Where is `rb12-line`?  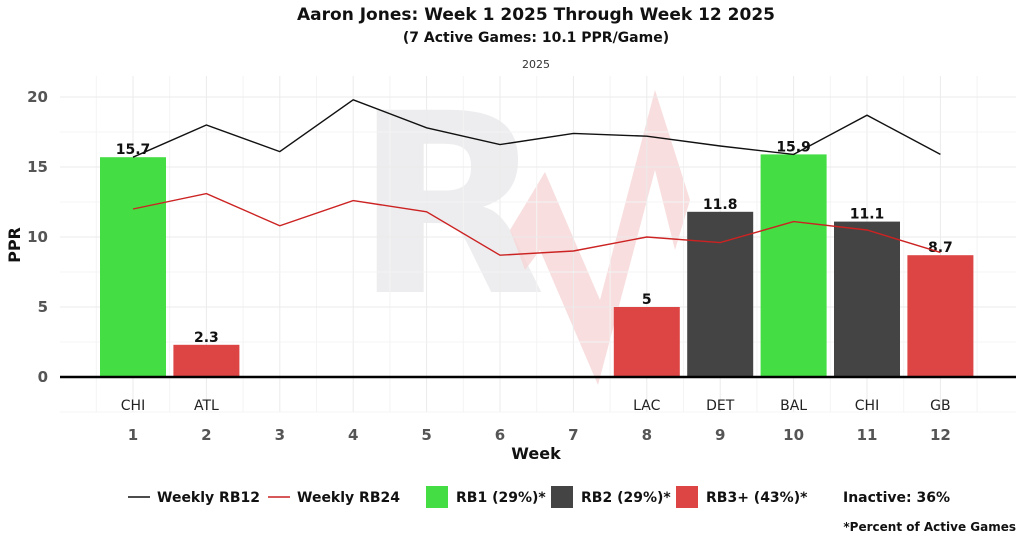 rb12-line is located at coordinates (536, 128).